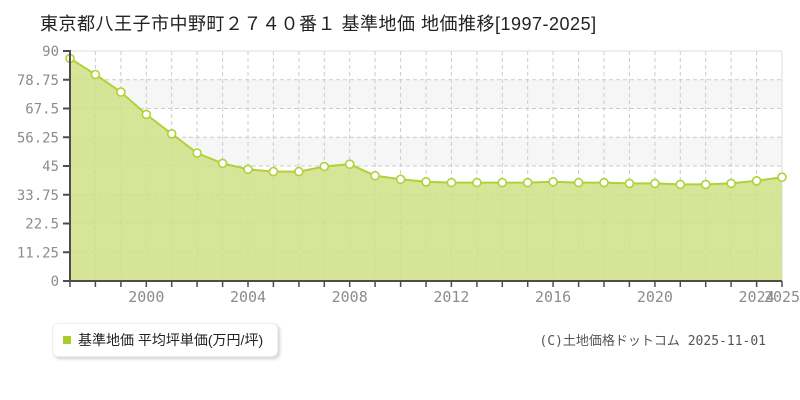  What do you see at coordinates (38, 253) in the screenshot?
I see `svg-text: 11.25` at bounding box center [38, 253].